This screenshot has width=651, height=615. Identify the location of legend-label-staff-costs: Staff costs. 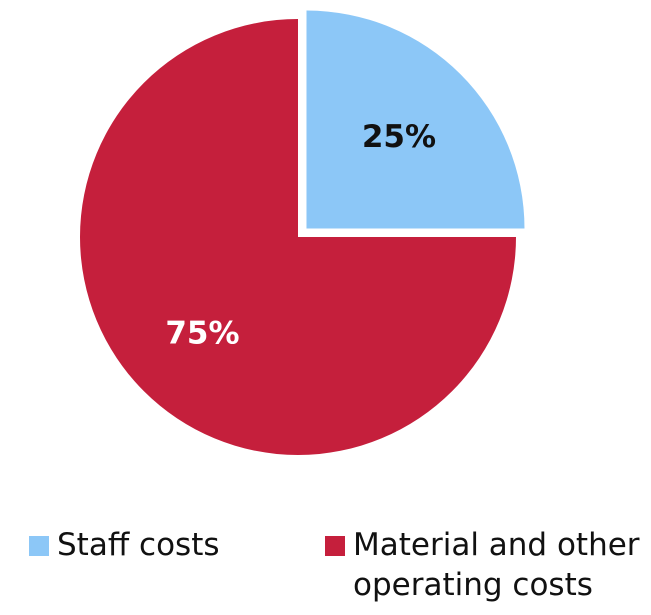
(138, 545).